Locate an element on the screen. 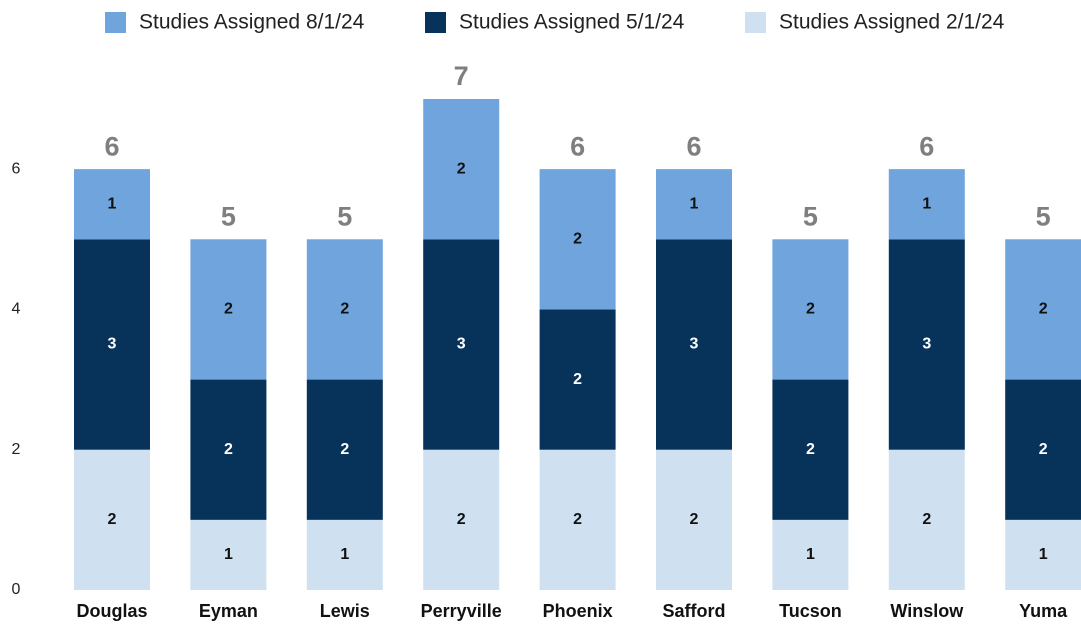 This screenshot has width=1081, height=624. y-tick-label: 0 is located at coordinates (16, 589).